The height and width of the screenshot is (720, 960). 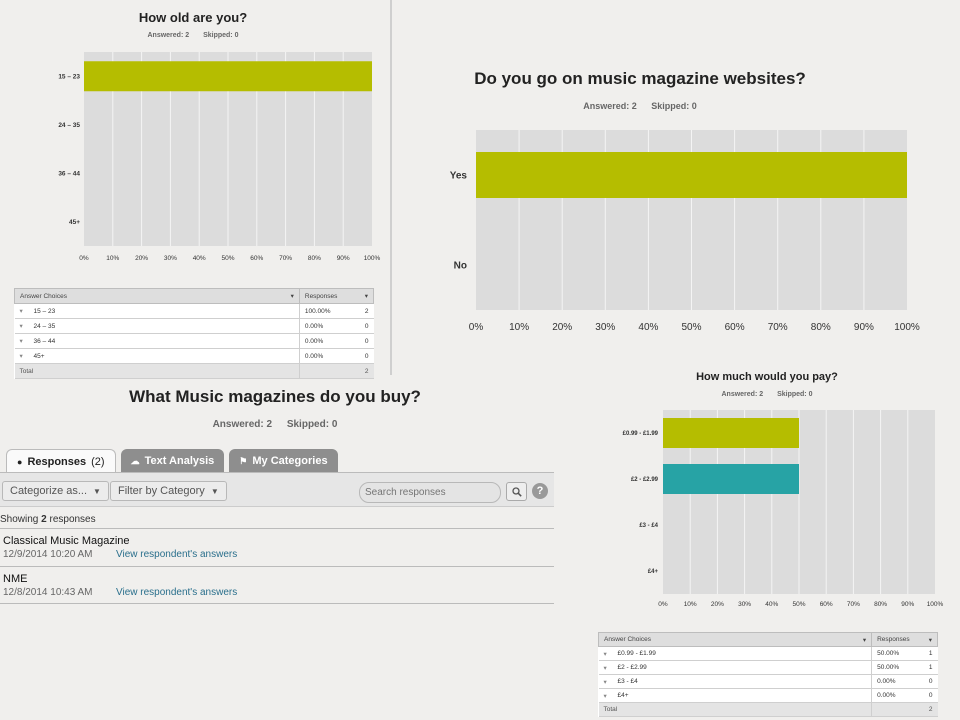 What do you see at coordinates (767, 377) in the screenshot?
I see `q4-title: How much would you pay?` at bounding box center [767, 377].